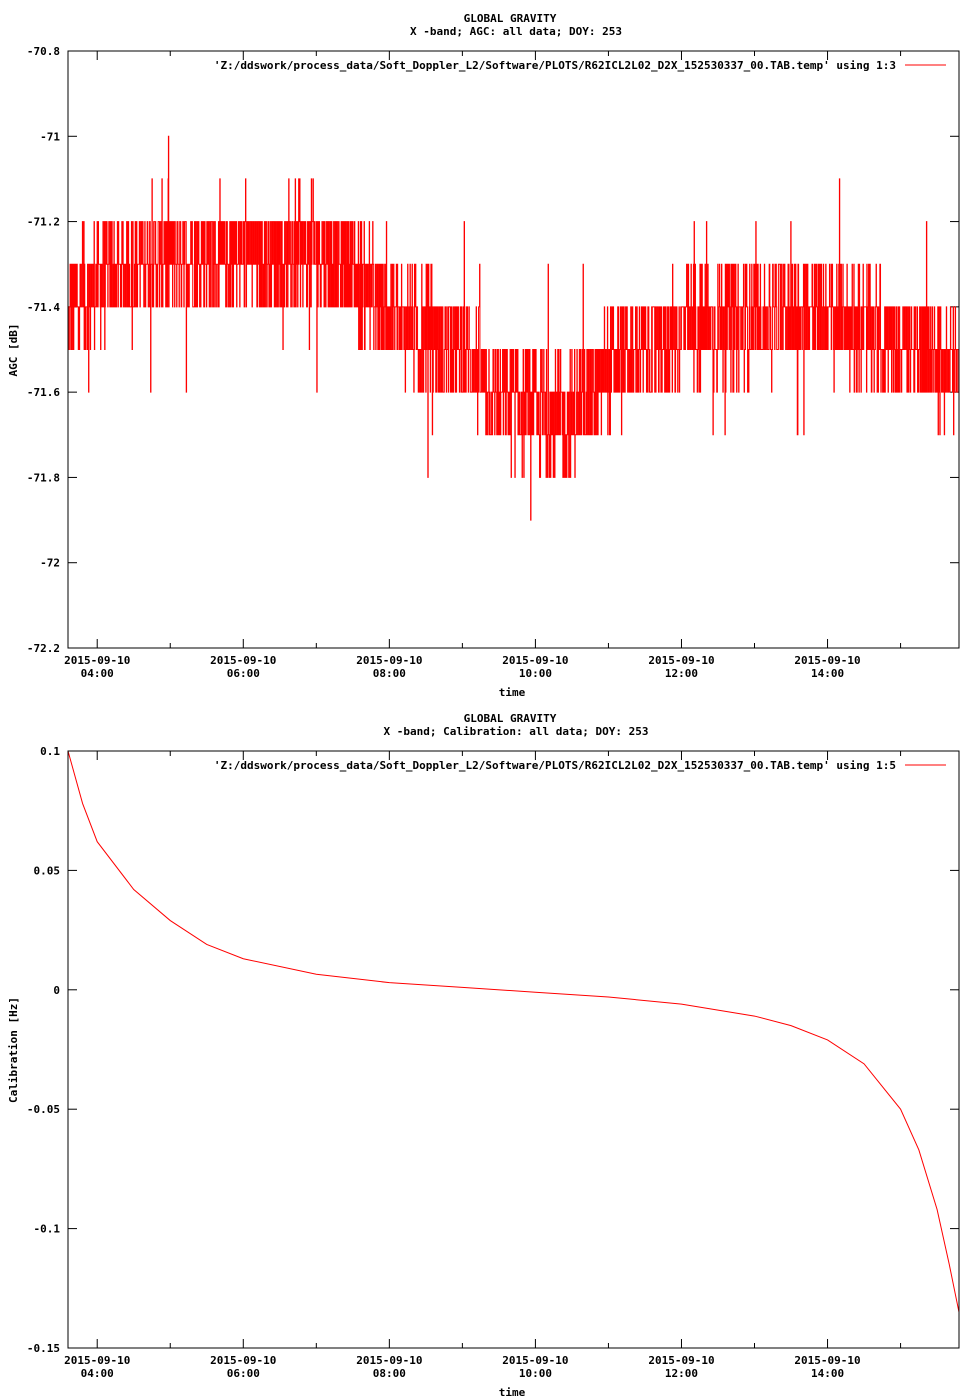 The image size is (980, 1400). I want to click on y-tick-label: -72, so click(50, 563).